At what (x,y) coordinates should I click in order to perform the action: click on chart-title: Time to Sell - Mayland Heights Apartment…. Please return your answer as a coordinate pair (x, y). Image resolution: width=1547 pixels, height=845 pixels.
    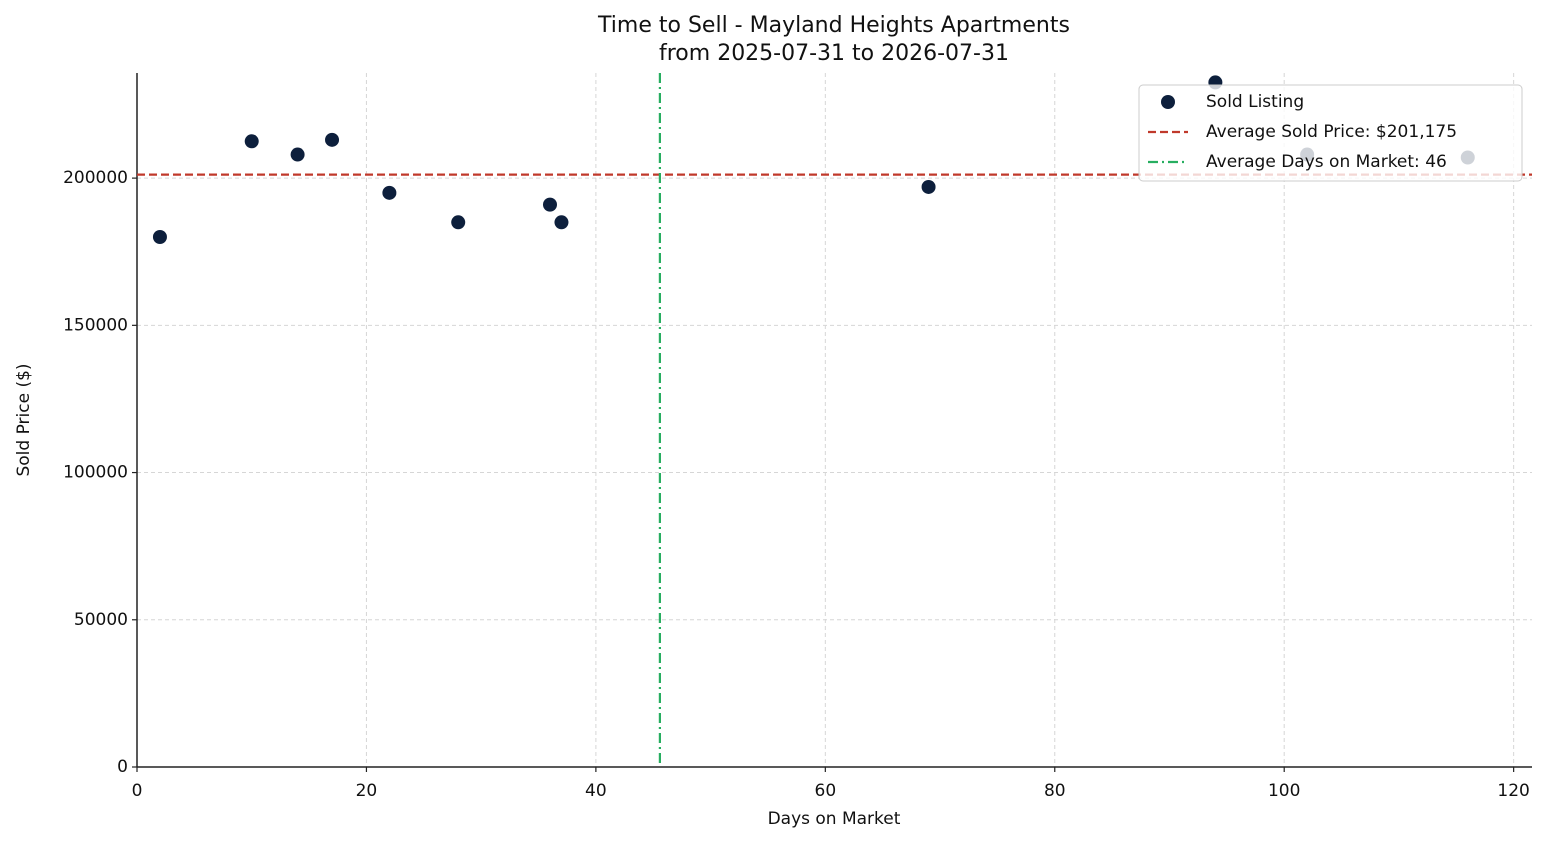
    Looking at the image, I should click on (833, 25).